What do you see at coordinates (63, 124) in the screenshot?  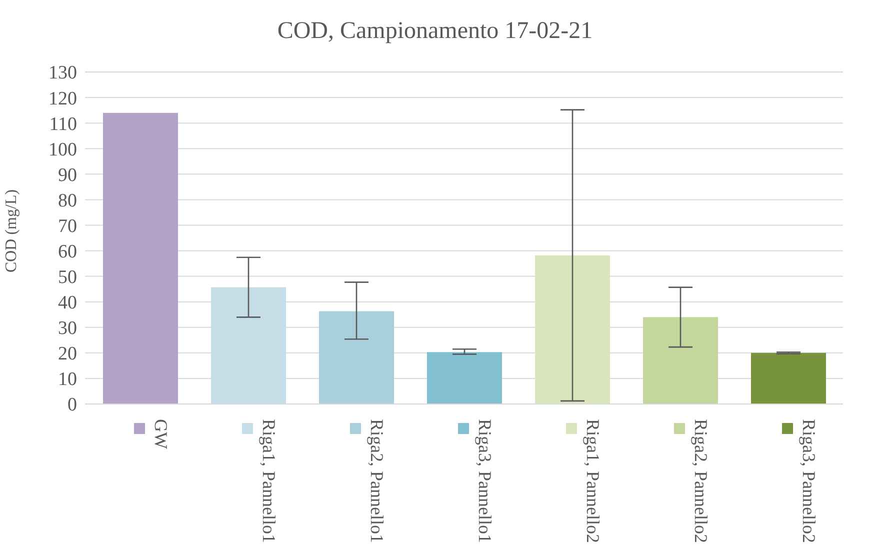 I see `y-tick-label: 110` at bounding box center [63, 124].